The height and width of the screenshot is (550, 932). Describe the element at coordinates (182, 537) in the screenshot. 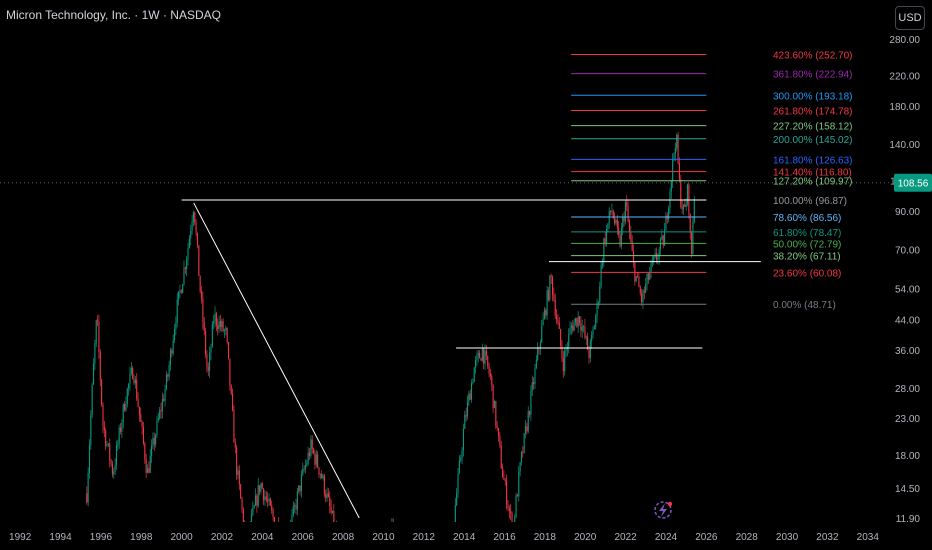

I see `time-tick-label: 2000` at that location.